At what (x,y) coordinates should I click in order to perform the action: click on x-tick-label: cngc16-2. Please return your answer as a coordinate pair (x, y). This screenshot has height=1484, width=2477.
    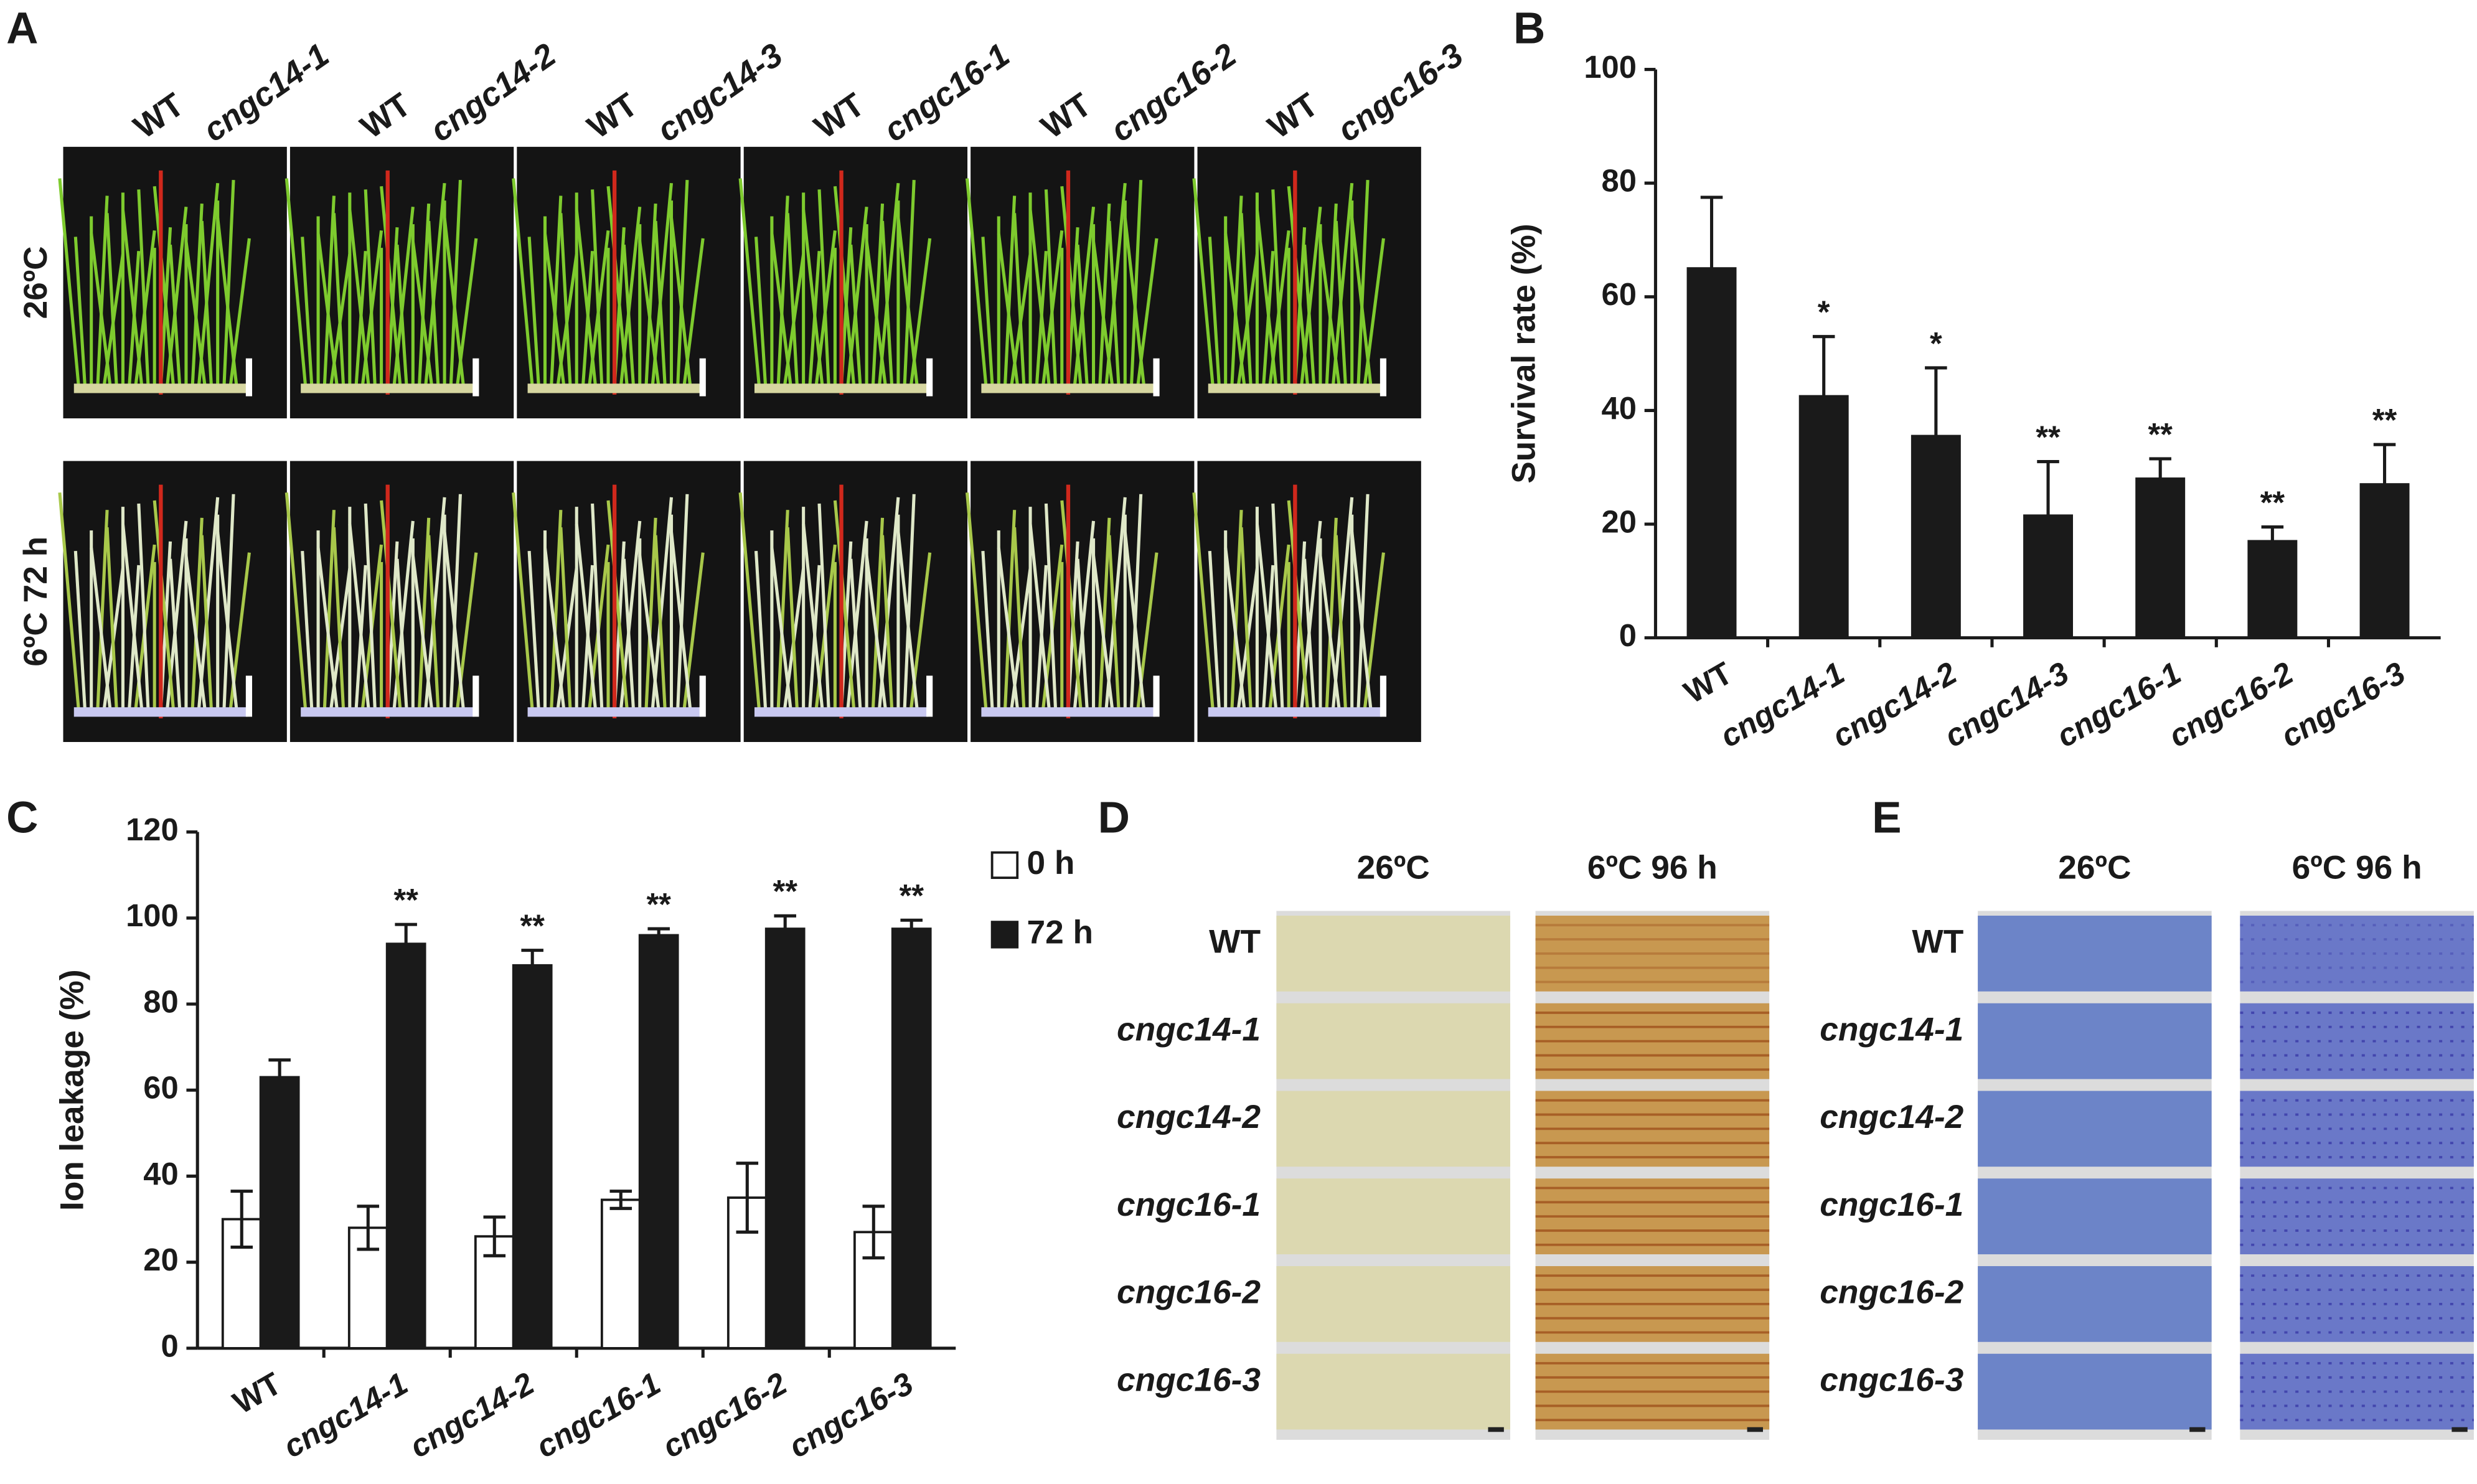
    Looking at the image, I should click on (2231, 704).